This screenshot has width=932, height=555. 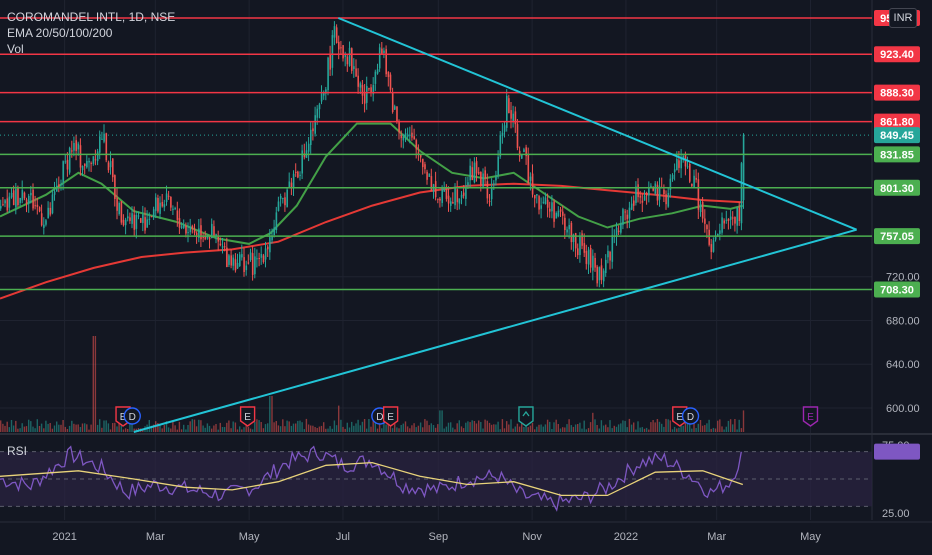 I want to click on rsi-legend: RSI, so click(x=17, y=451).